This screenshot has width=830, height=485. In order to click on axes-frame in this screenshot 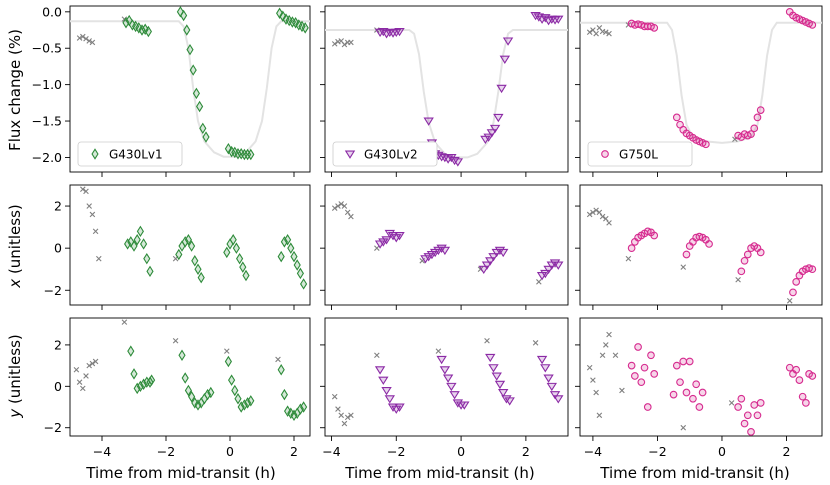, I will do `click(446, 245)`.